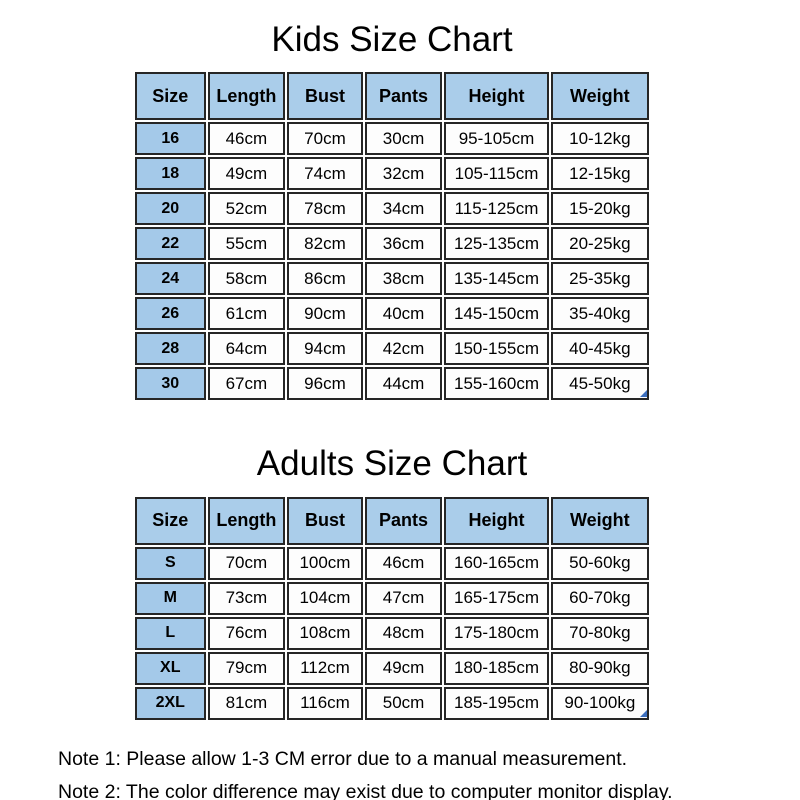 This screenshot has height=800, width=800. What do you see at coordinates (325, 96) in the screenshot?
I see `kids-header-bust: Bust` at bounding box center [325, 96].